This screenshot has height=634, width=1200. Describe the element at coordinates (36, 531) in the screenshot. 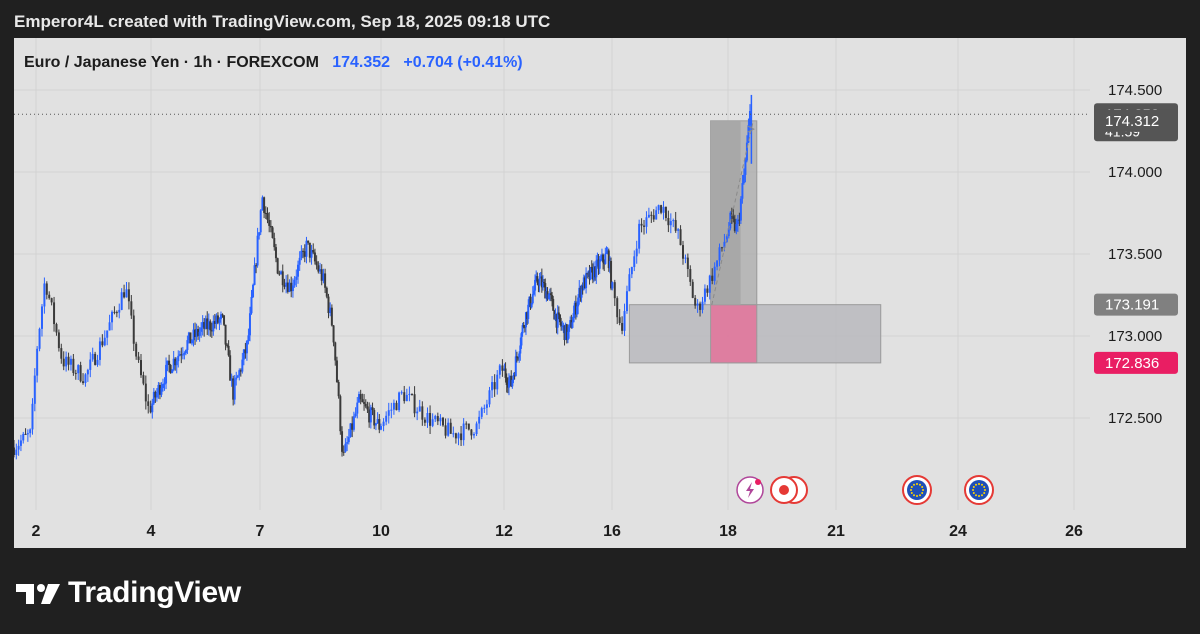

I see `x-tick-label: 2` at that location.